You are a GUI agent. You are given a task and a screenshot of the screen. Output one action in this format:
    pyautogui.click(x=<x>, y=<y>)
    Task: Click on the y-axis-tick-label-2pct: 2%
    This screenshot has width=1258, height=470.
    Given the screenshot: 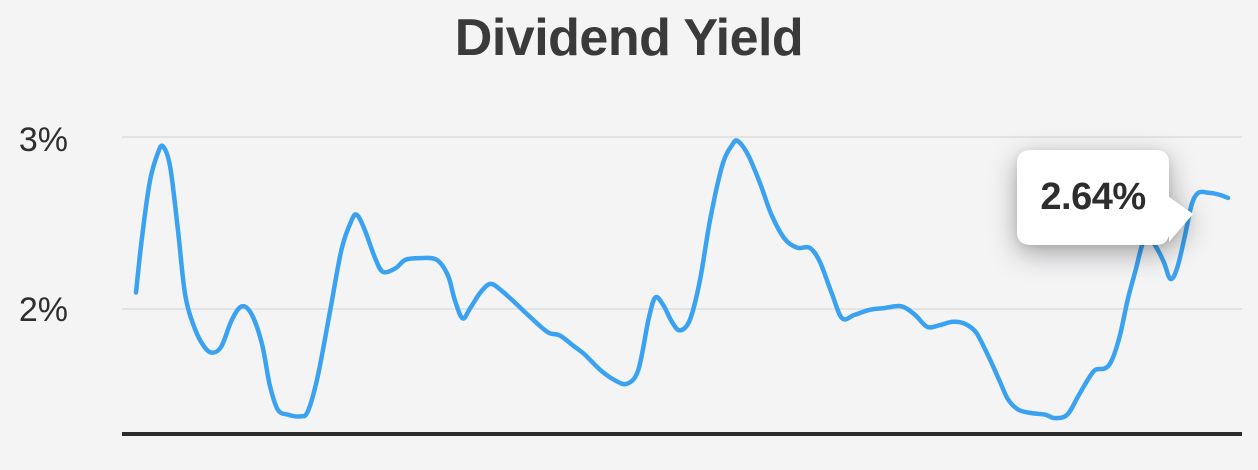 What is the action you would take?
    pyautogui.click(x=43, y=310)
    